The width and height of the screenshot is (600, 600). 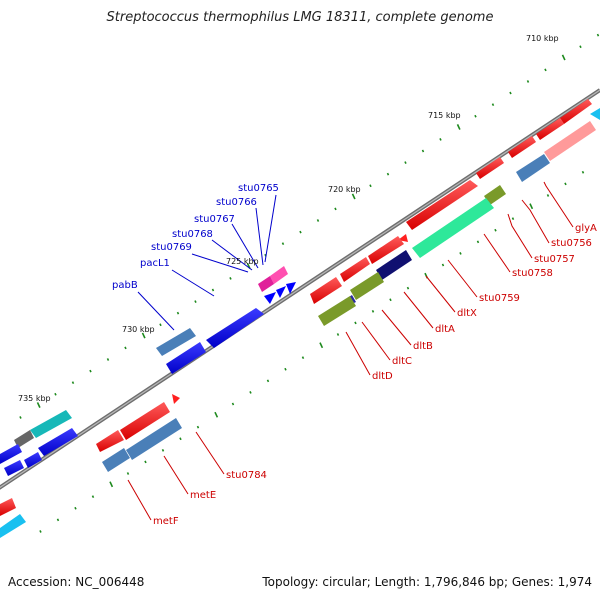 I want to click on gene-feature-pabB, so click(x=186, y=358).